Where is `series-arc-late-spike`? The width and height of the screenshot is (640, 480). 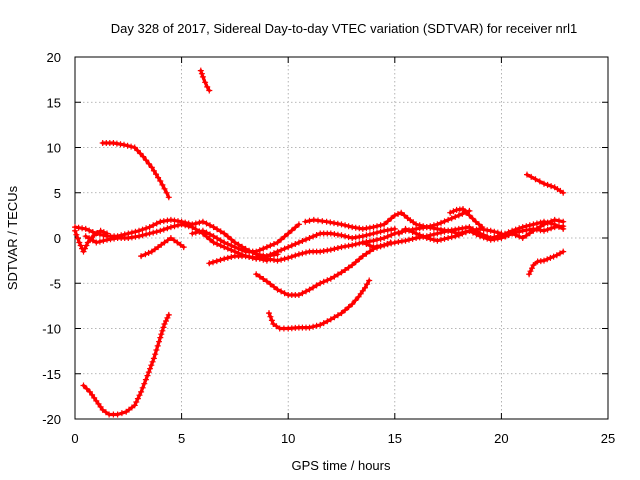
series-arc-late-spike is located at coordinates (466, 218).